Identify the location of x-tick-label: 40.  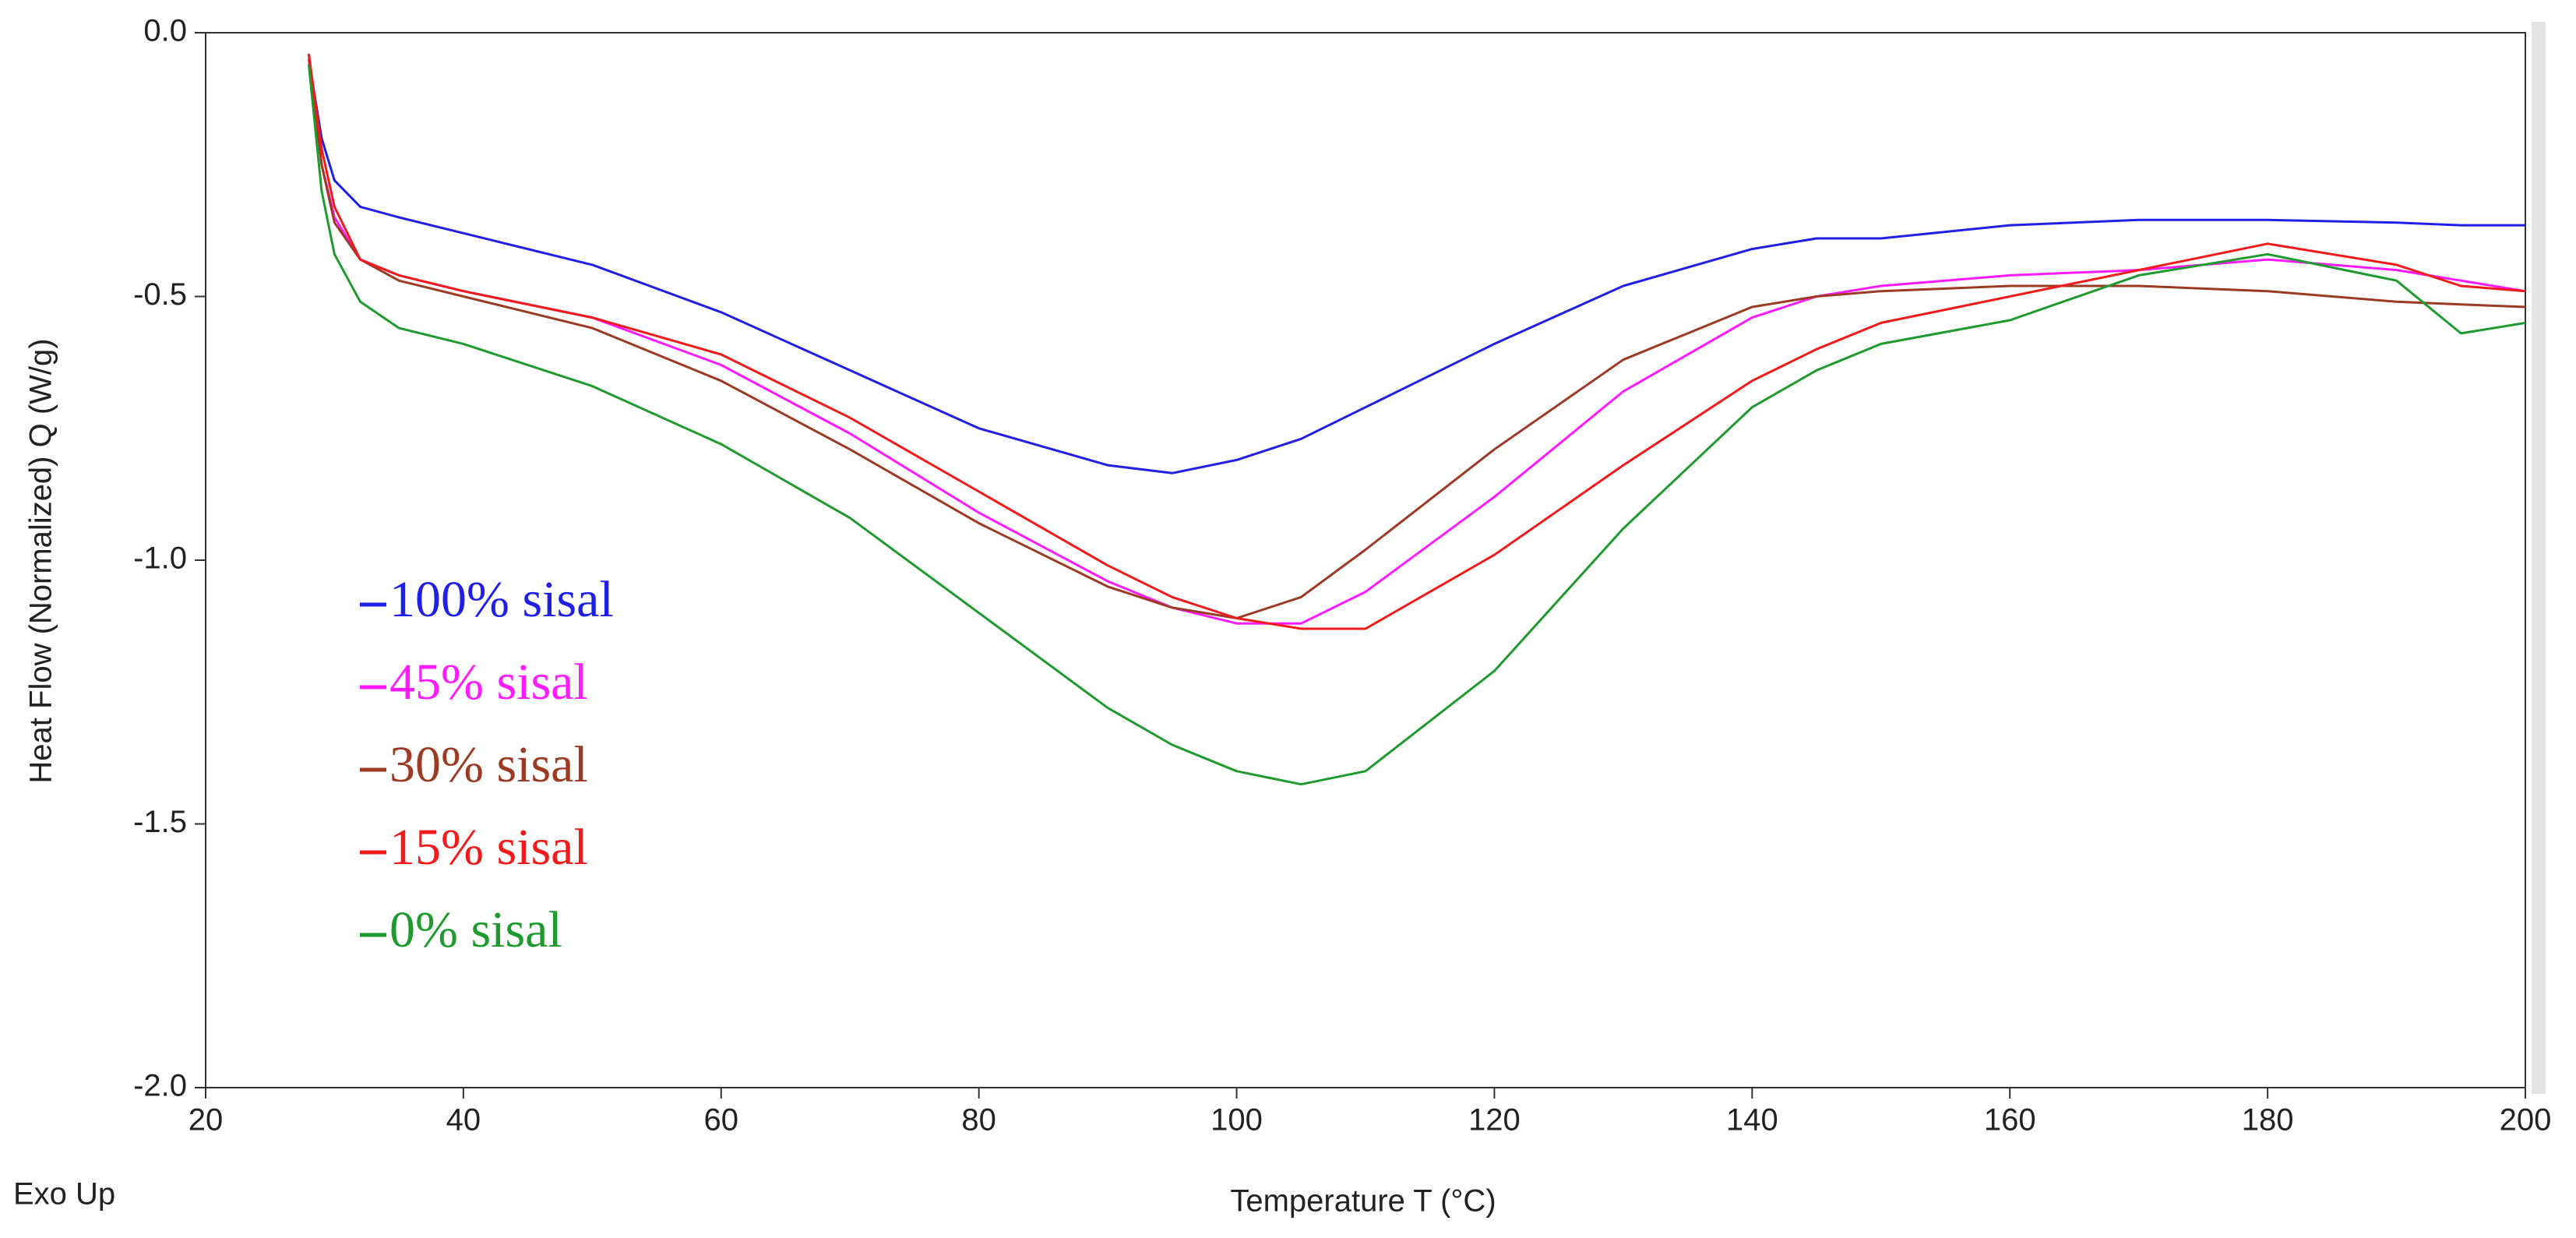
(464, 1120).